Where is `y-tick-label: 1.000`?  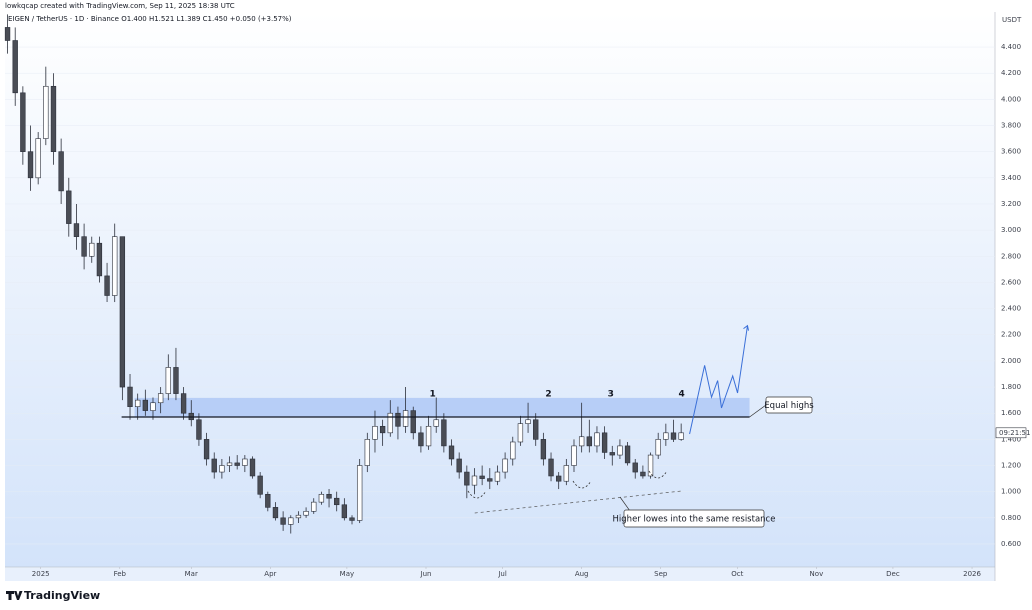
y-tick-label: 1.000 is located at coordinates (1011, 492).